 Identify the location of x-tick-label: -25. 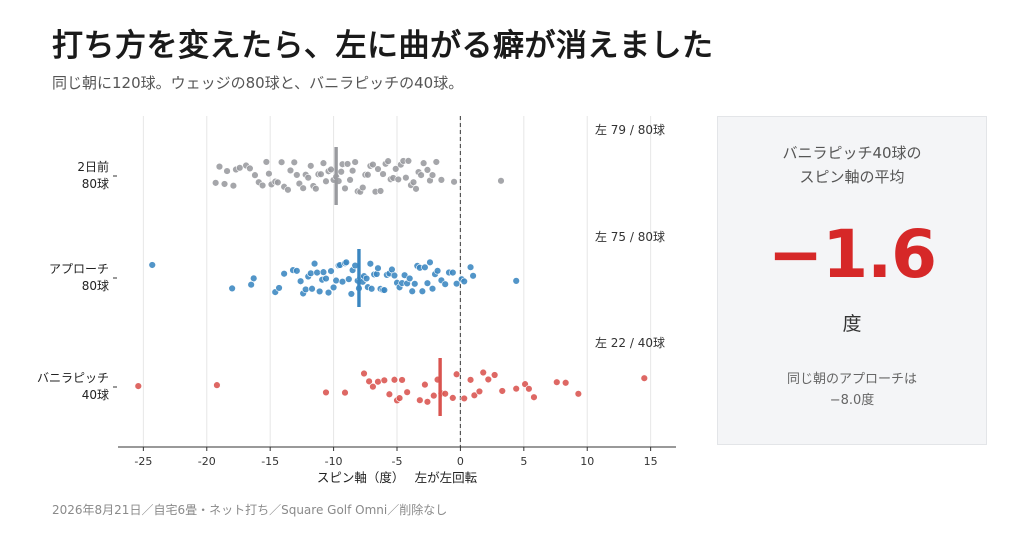
(143, 461).